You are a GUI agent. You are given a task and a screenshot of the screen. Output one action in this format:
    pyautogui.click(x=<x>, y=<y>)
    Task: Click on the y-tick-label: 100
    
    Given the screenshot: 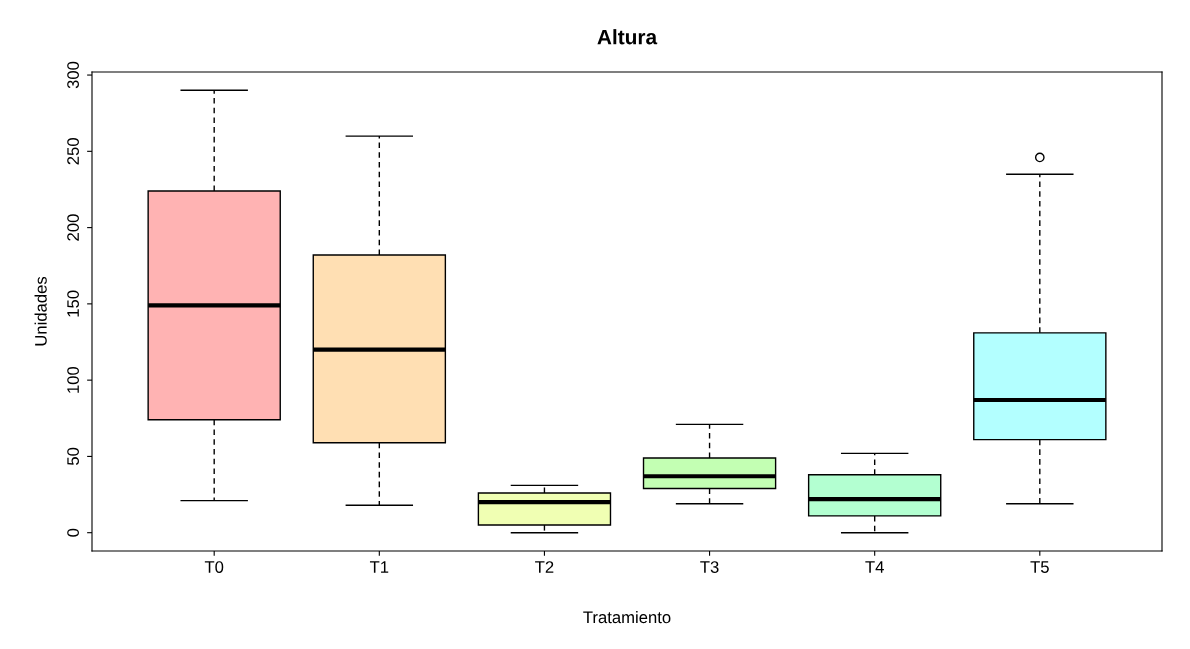 What is the action you would take?
    pyautogui.click(x=73, y=379)
    